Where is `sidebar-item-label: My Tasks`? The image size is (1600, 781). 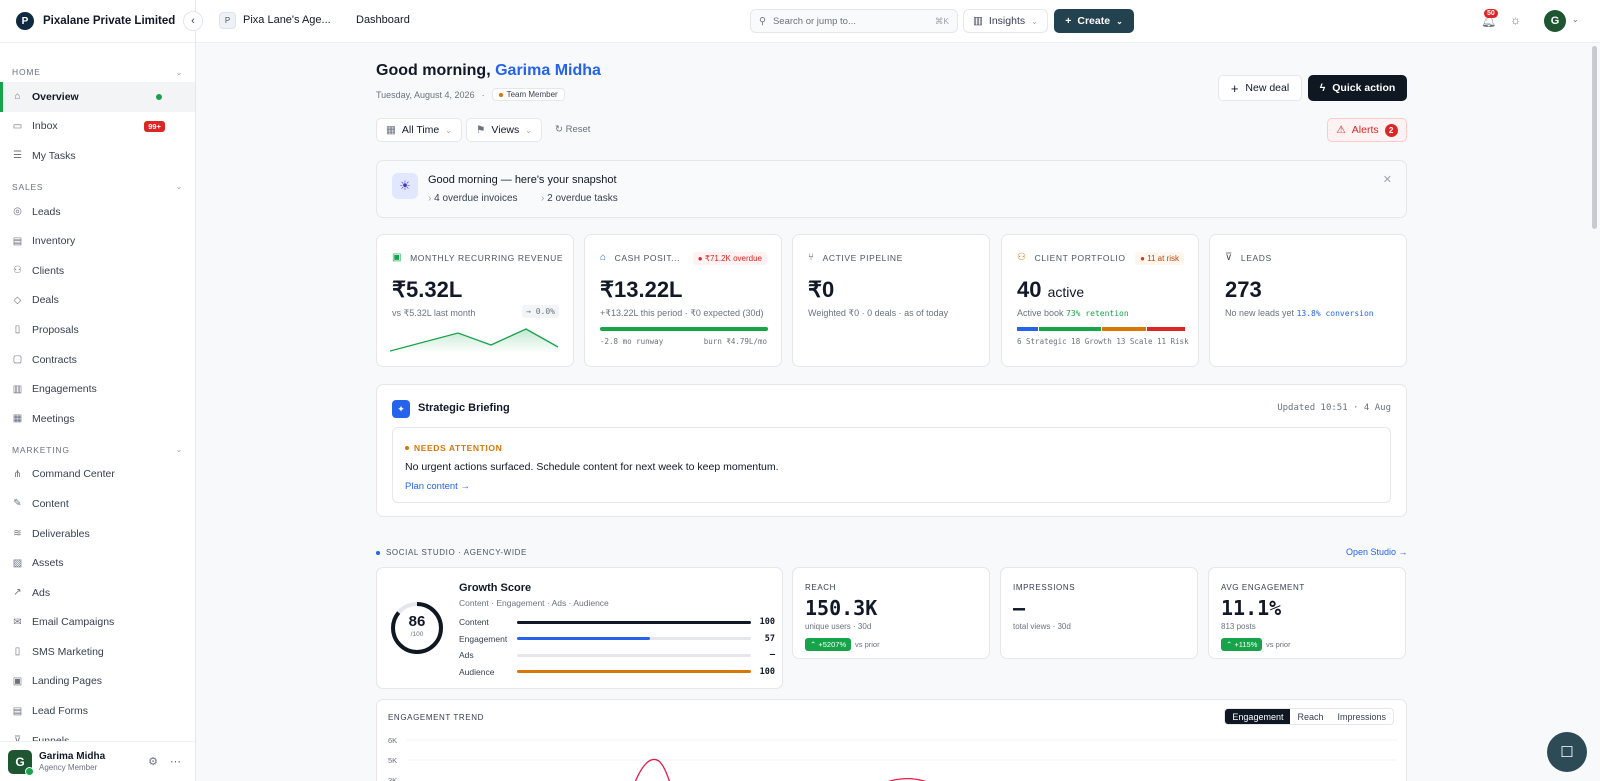
sidebar-item-label: My Tasks is located at coordinates (54, 155).